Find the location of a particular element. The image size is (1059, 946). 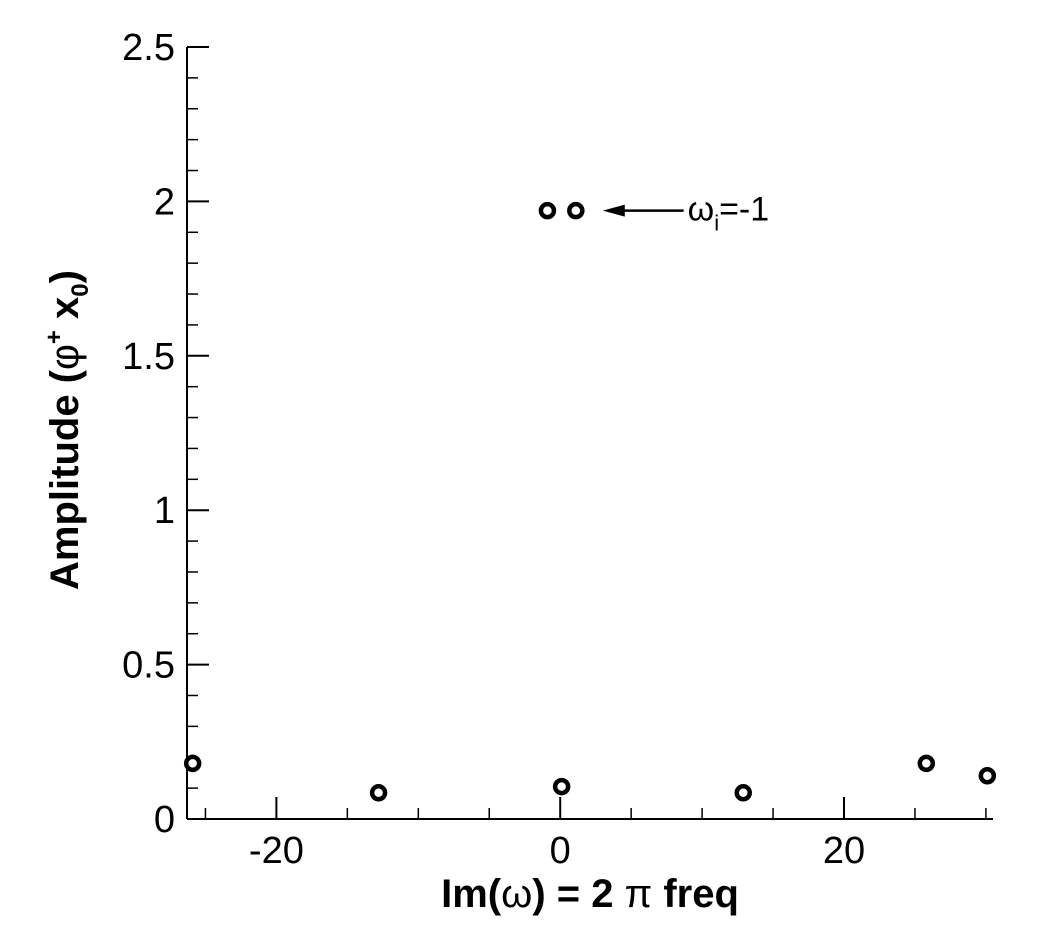

y-axis-title: Amplitude (φ+ x0) is located at coordinates (67, 430).